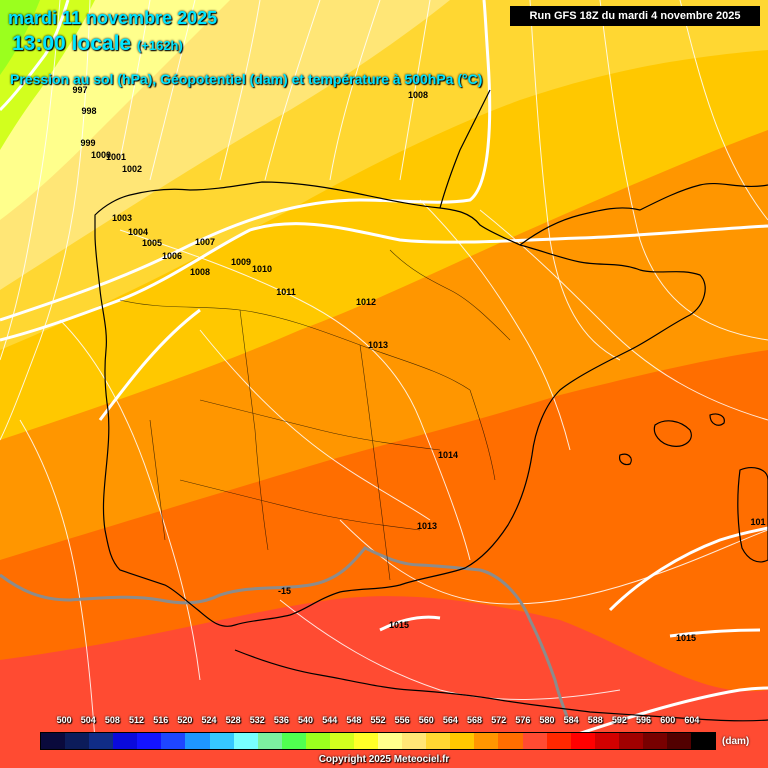 The height and width of the screenshot is (768, 768). What do you see at coordinates (547, 720) in the screenshot?
I see `legend-tick: 580` at bounding box center [547, 720].